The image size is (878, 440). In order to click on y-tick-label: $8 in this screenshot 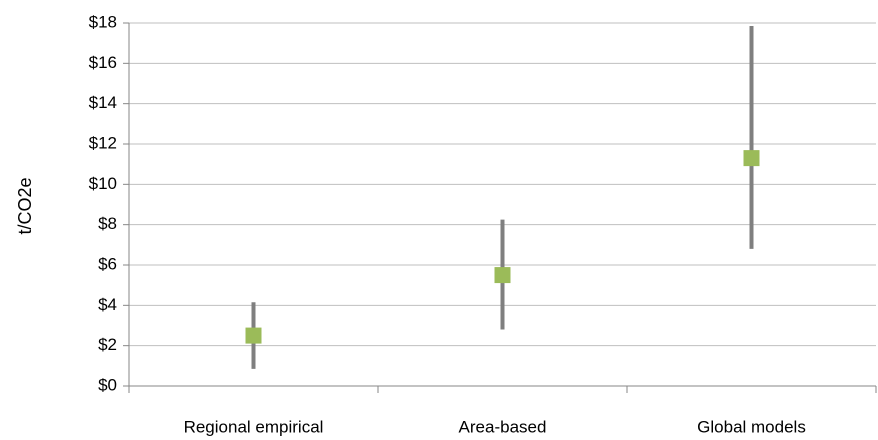, I will do `click(107, 223)`.